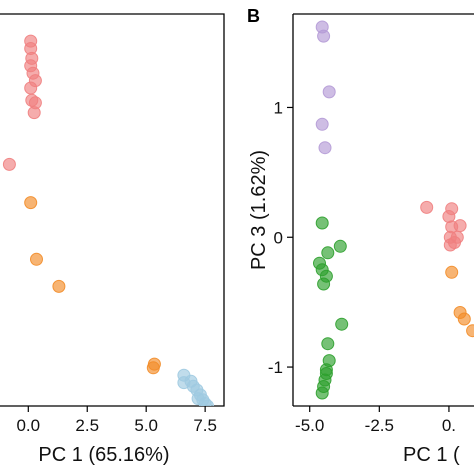  What do you see at coordinates (309, 425) in the screenshot?
I see `panel-b-x-tick-label: -5.0` at bounding box center [309, 425].